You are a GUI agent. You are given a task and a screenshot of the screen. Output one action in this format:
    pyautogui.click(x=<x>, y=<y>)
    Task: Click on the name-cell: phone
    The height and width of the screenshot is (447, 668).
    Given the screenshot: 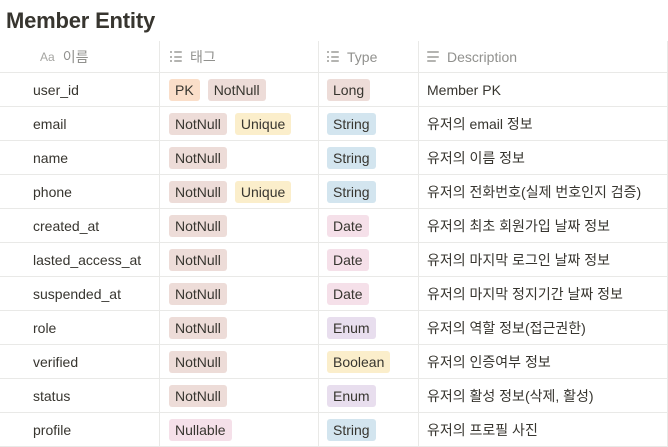 What is the action you would take?
    pyautogui.click(x=80, y=191)
    